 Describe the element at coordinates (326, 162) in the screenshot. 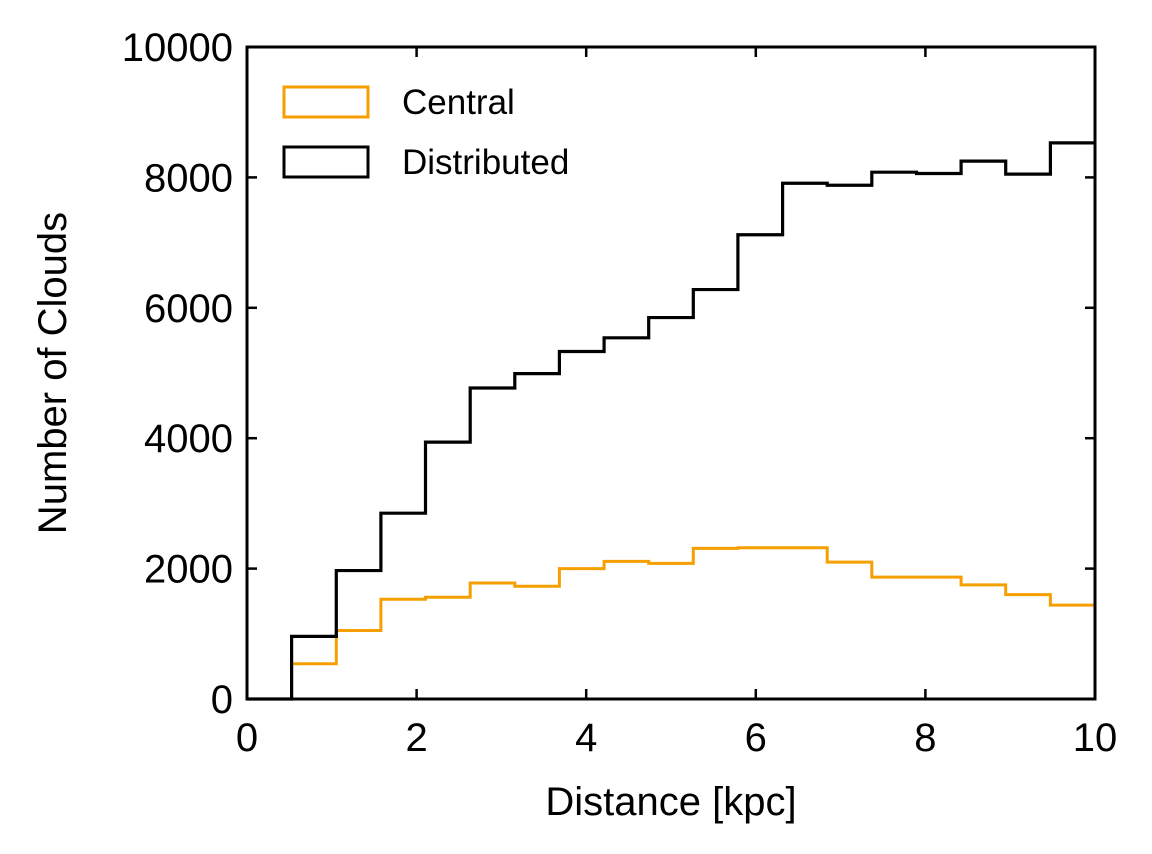

I see `legend-swatch-distributed` at that location.